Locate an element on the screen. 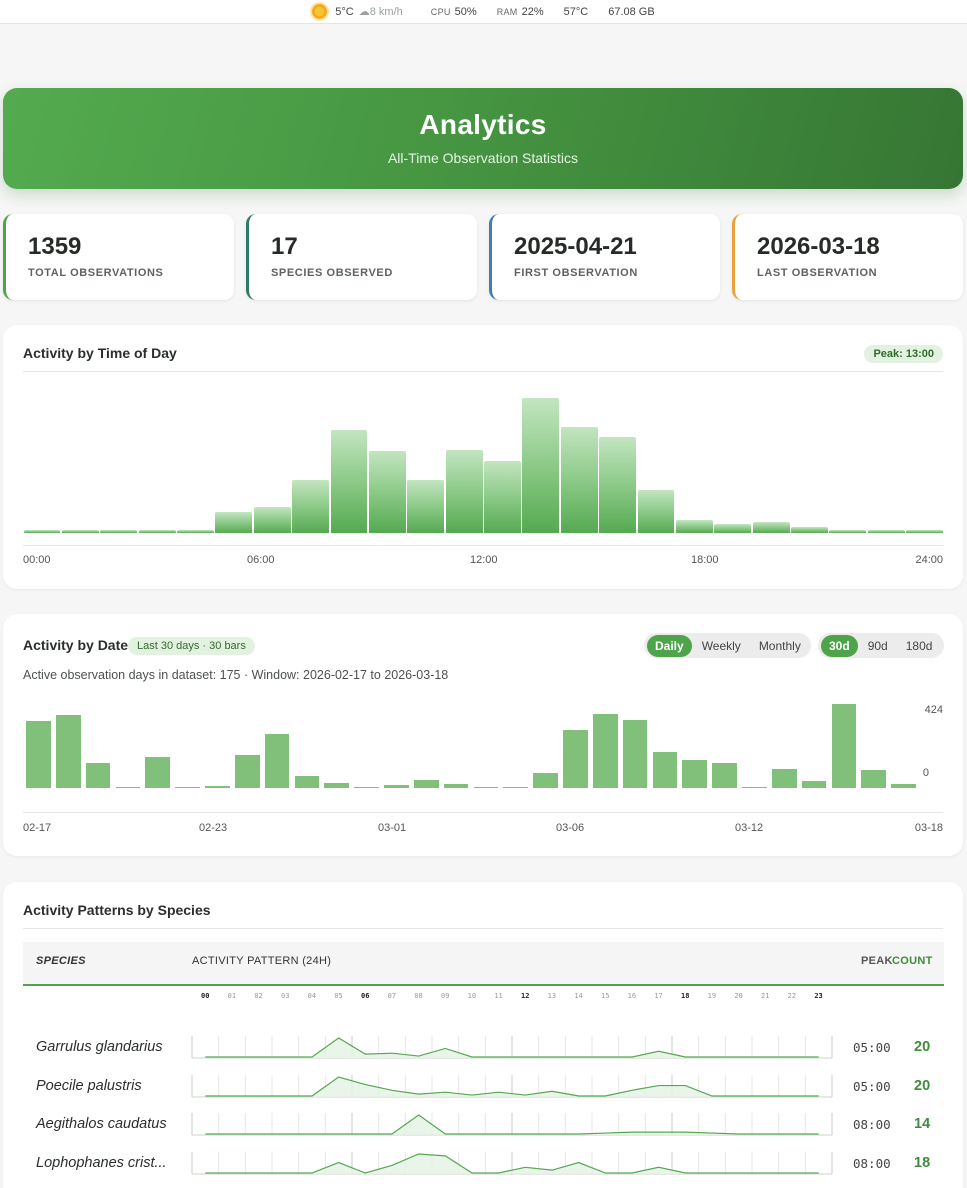 This screenshot has width=967, height=1188. column-header-count: COUNT is located at coordinates (912, 961).